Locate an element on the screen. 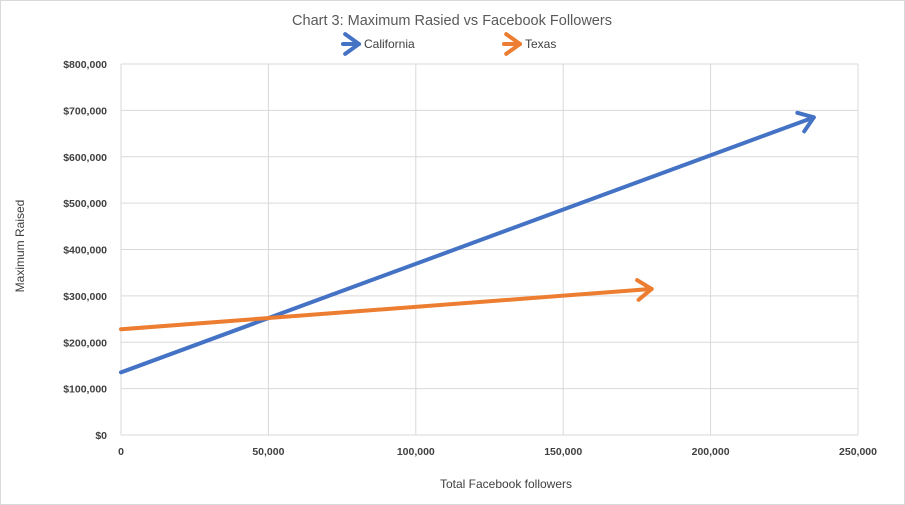 The image size is (905, 505). legend-label-california: California is located at coordinates (389, 44).